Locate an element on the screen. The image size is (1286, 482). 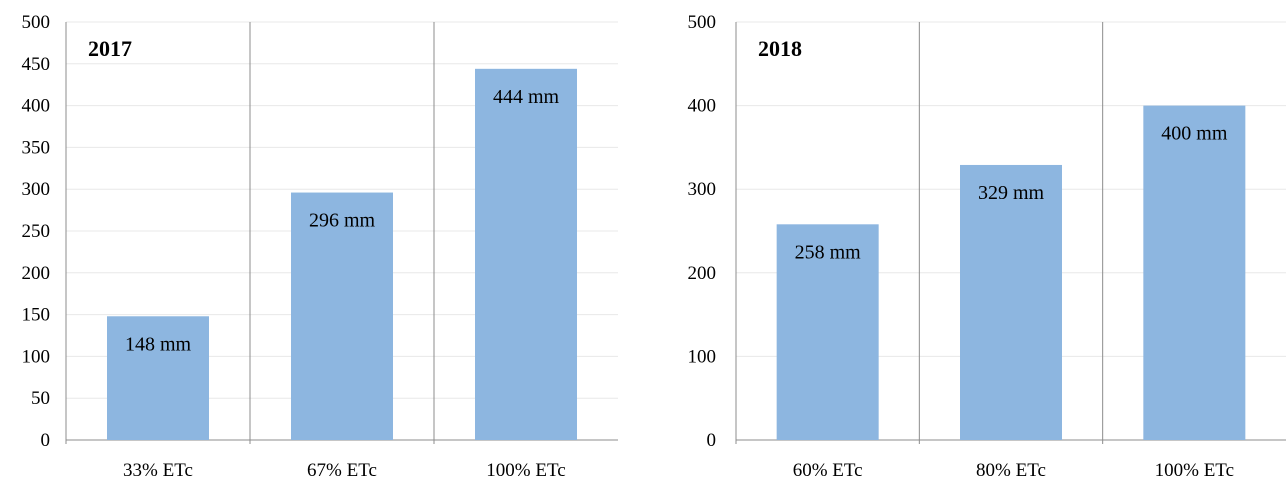
y-tick-label: 450 is located at coordinates (36, 64).